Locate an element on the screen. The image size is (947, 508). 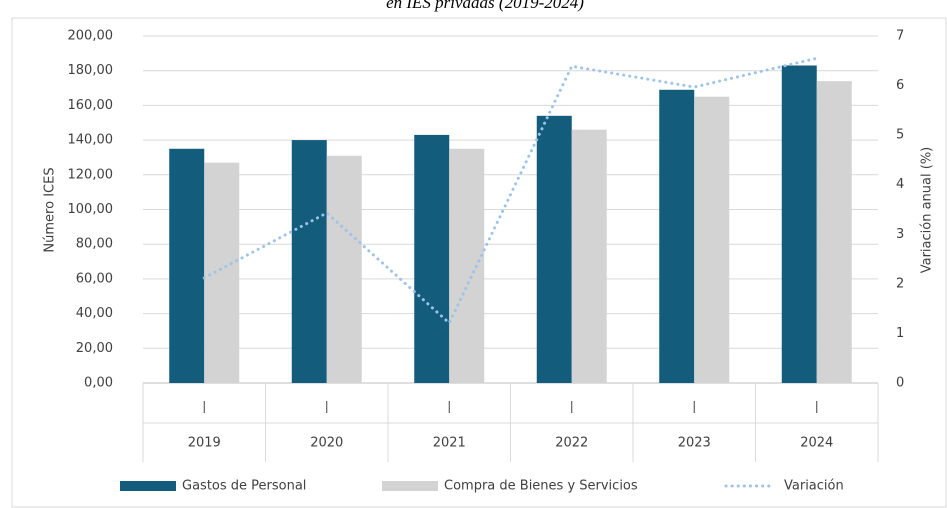
legend-label: Gastos de Personal is located at coordinates (244, 486).